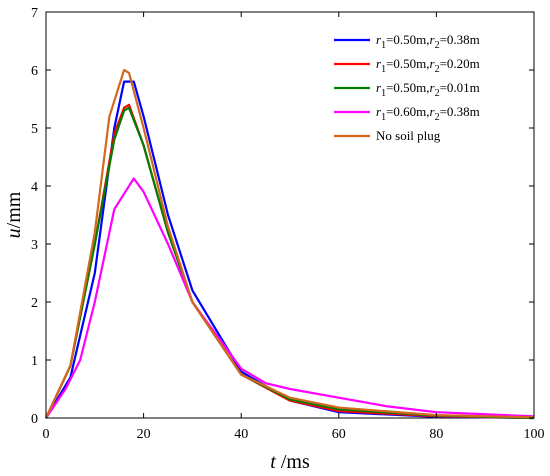 The width and height of the screenshot is (550, 476). Describe the element at coordinates (14, 214) in the screenshot. I see `y-axis-title: u/mm` at that location.